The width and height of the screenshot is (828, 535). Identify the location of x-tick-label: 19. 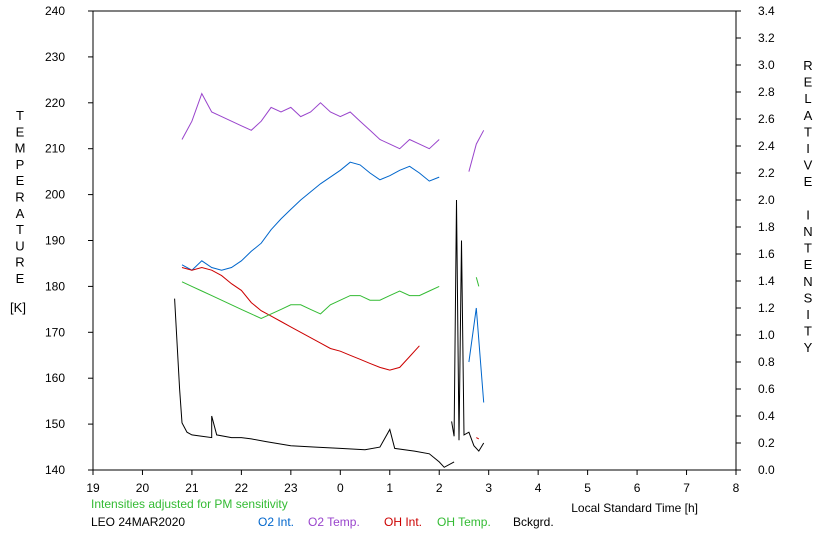
(93, 488).